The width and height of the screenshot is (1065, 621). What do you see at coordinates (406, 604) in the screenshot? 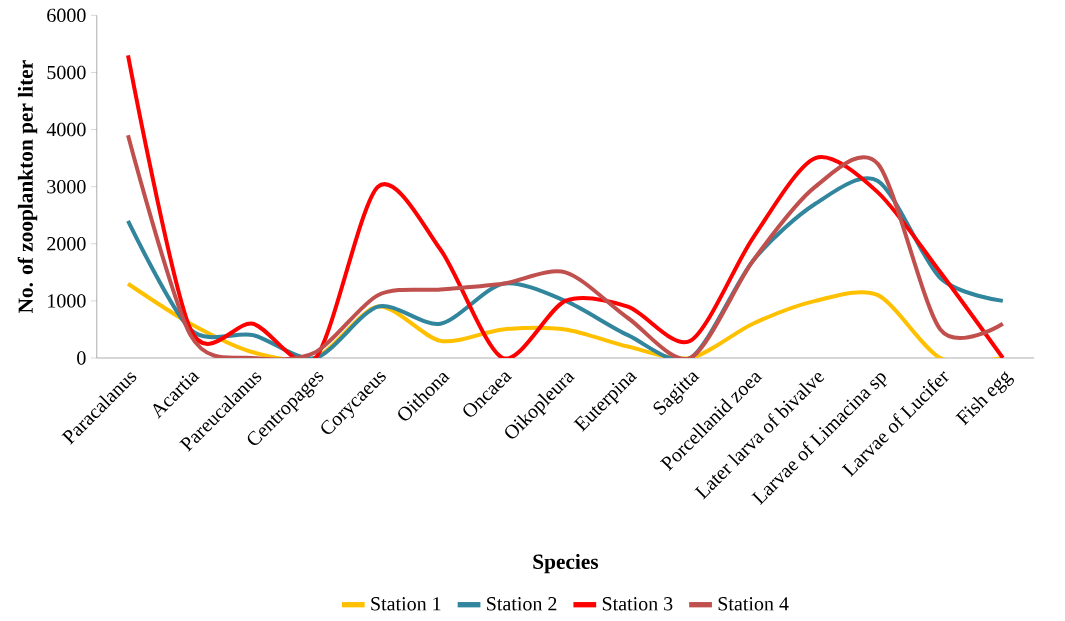
I see `legend-label: Station 1` at bounding box center [406, 604].